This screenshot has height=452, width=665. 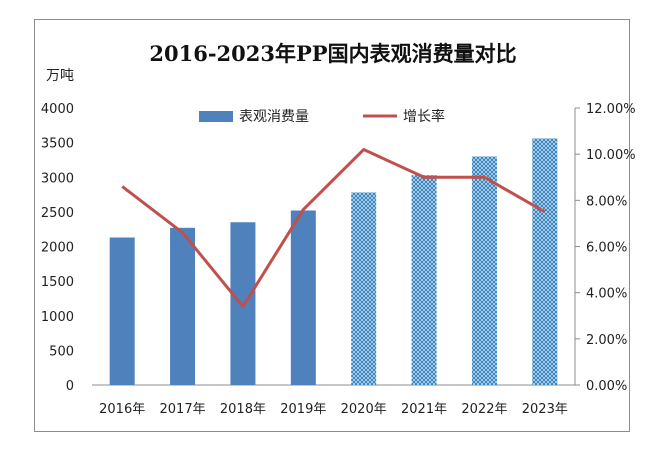 I want to click on y-tick-right: 8.00%, so click(x=606, y=201).